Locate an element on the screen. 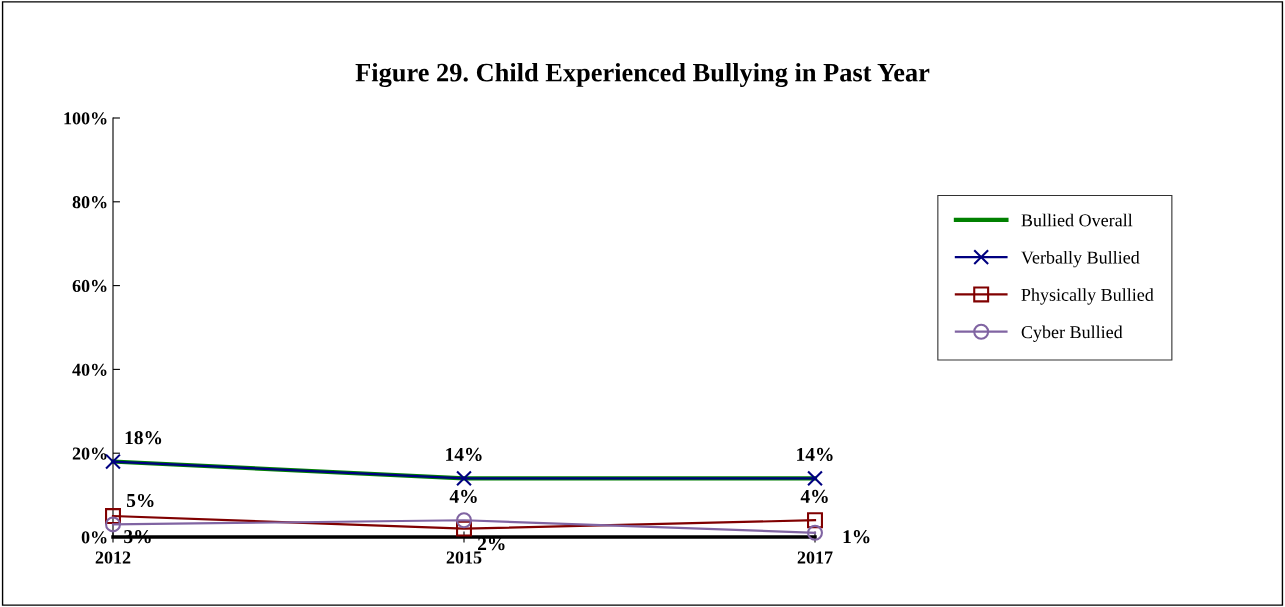 This screenshot has width=1285, height=607. chart-title: Figure 29. Child Experienced Bullying in Past Year is located at coordinates (642, 75).